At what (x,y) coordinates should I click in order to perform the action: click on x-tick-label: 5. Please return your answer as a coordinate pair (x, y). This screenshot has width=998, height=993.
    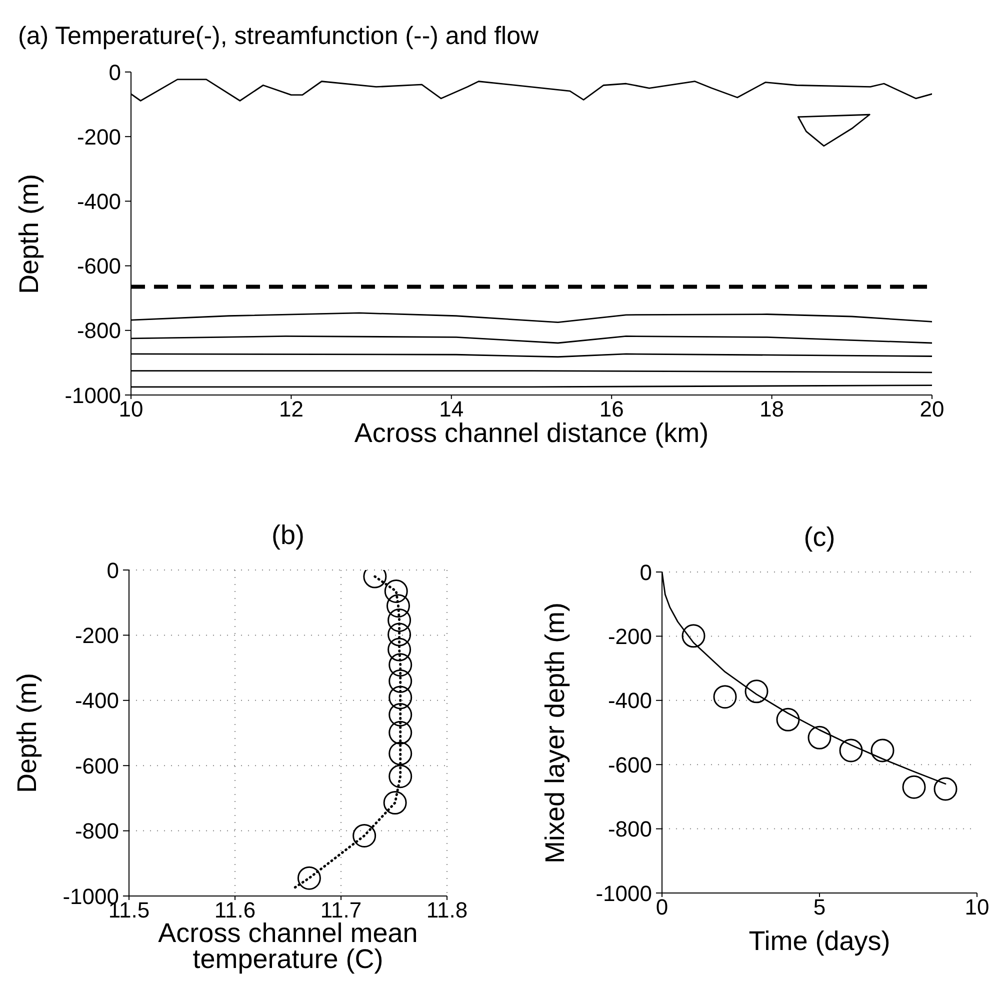
    Looking at the image, I should click on (819, 907).